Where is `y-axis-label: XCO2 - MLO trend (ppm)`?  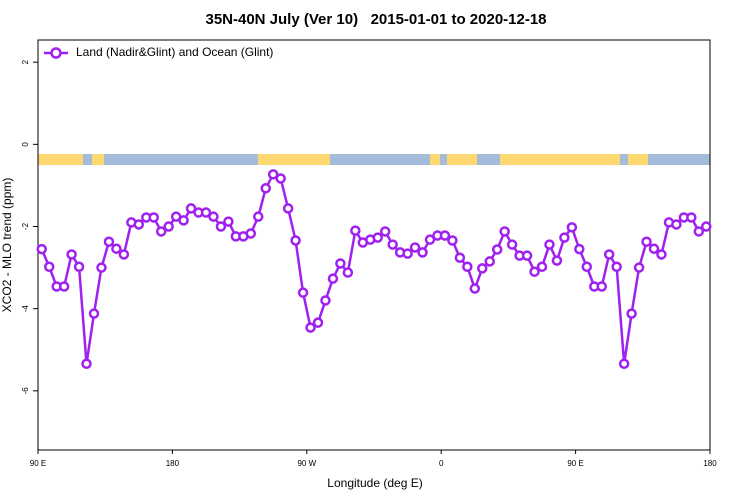 y-axis-label: XCO2 - MLO trend (ppm) is located at coordinates (7, 245).